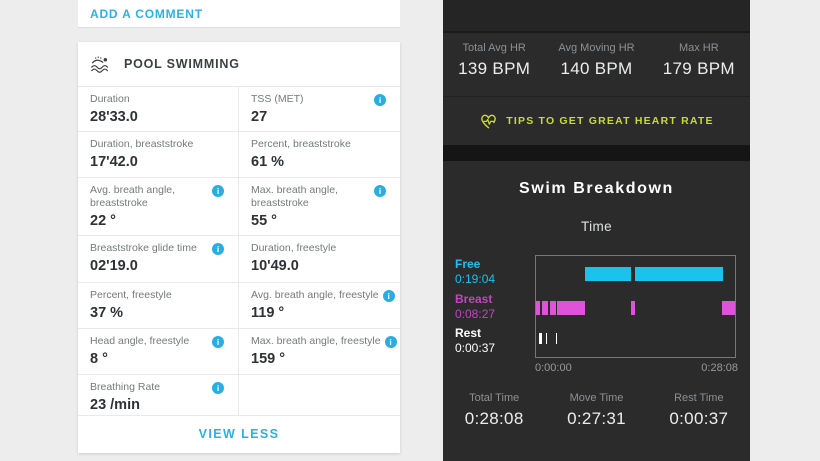 This screenshot has width=820, height=461. I want to click on tips-label: TIPS TO GET GREAT HEART RATE, so click(610, 121).